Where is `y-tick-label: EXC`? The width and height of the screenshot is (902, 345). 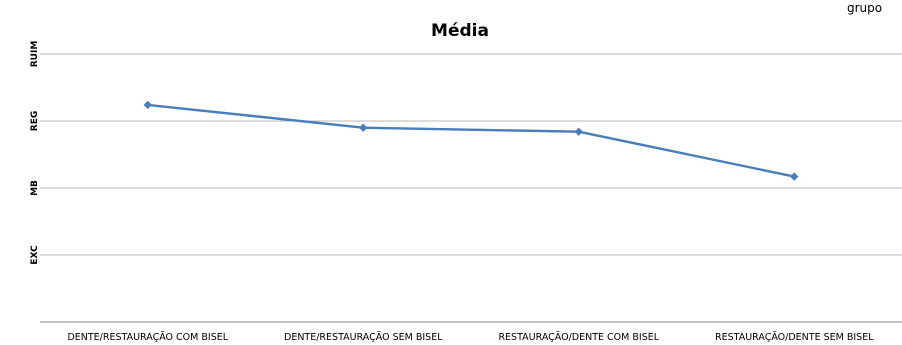 y-tick-label: EXC is located at coordinates (35, 255).